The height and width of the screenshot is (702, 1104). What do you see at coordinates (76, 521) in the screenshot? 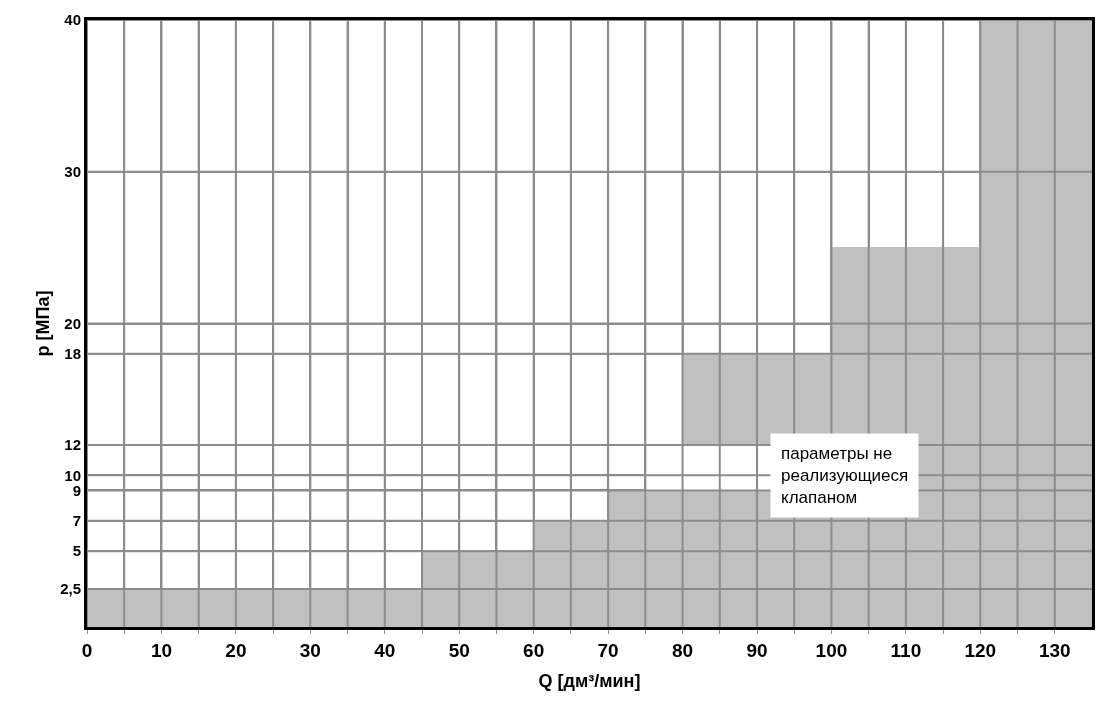
I see `y-tick-label: 7` at bounding box center [76, 521].